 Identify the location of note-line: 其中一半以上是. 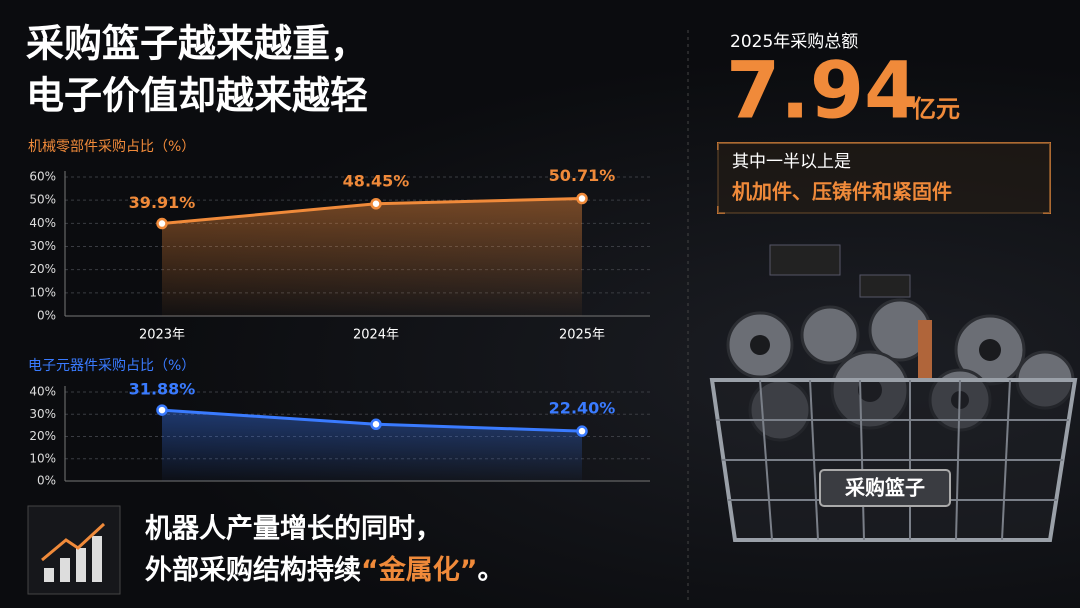
(791, 162).